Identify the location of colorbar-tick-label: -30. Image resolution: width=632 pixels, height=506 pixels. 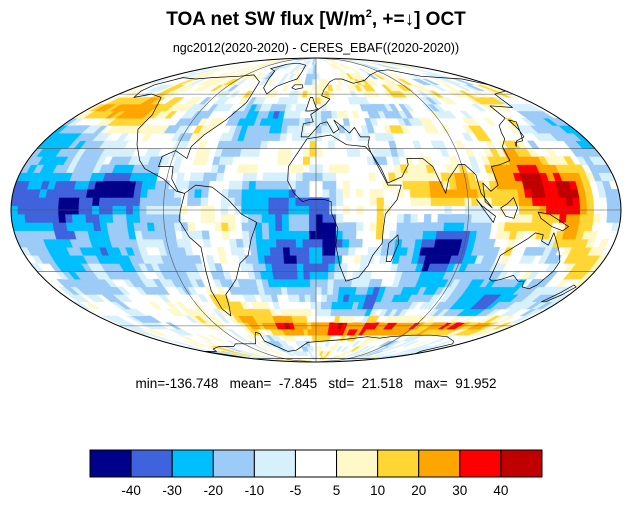
(172, 490).